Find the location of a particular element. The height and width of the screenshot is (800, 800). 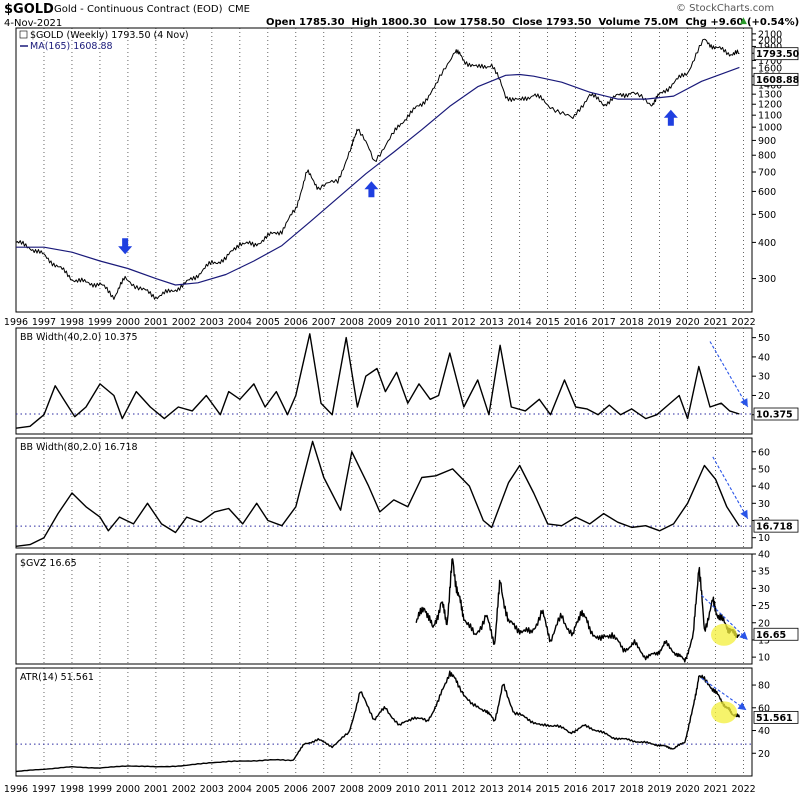

last-value-tag-atr: 51.561 is located at coordinates (774, 718).